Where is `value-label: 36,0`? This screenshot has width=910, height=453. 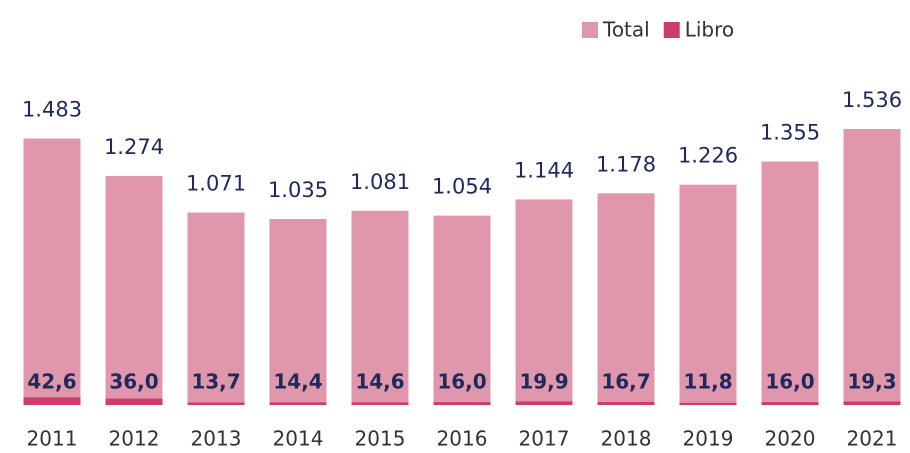
value-label: 36,0 is located at coordinates (133, 382).